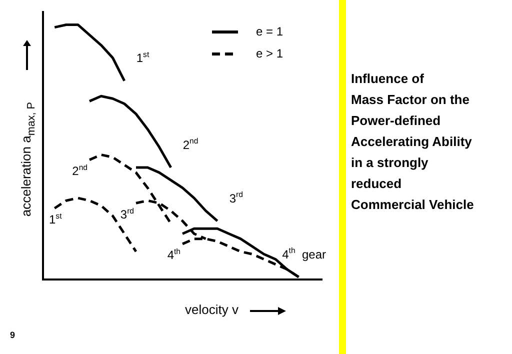 The width and height of the screenshot is (512, 354). I want to click on legend-label: e = 1, so click(270, 31).